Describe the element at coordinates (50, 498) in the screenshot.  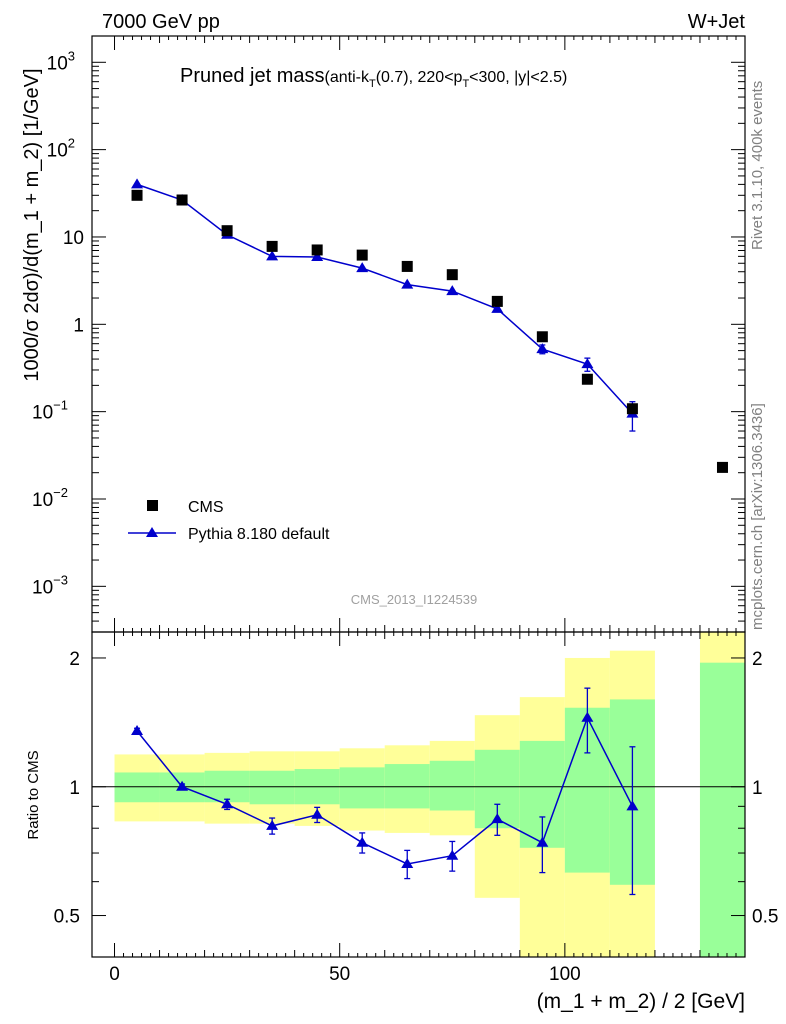
I see `y-tick-label: 10⁻²` at that location.